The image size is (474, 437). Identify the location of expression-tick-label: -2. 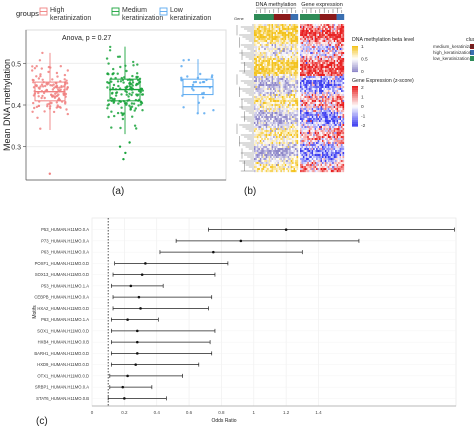
(363, 126).